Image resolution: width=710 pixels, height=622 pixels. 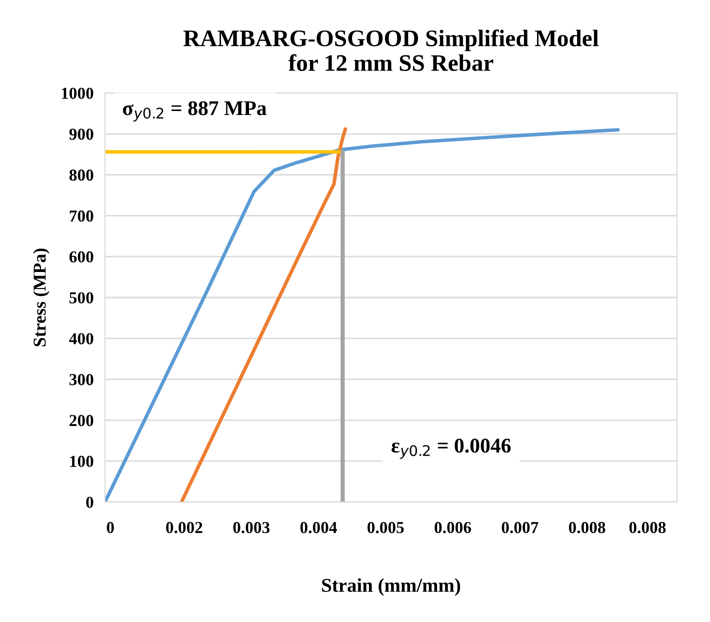 What do you see at coordinates (520, 528) in the screenshot?
I see `x-tick-label: 0.007` at bounding box center [520, 528].